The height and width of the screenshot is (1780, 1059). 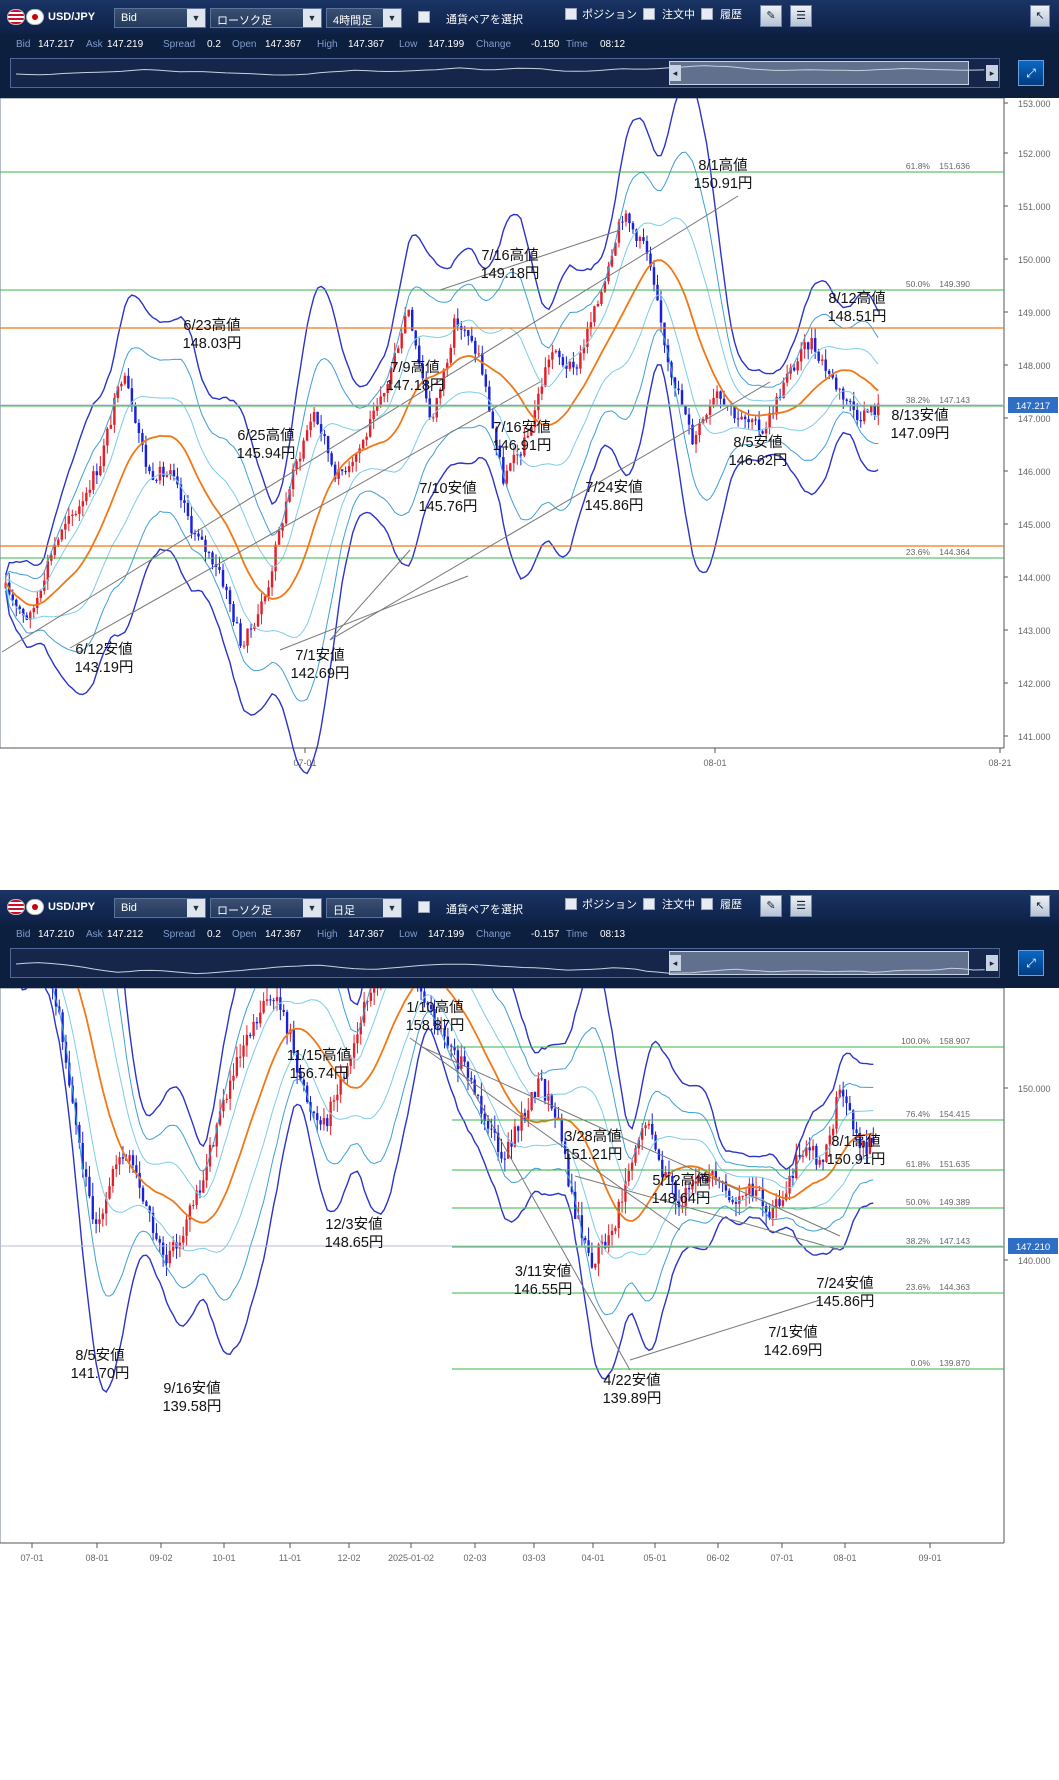 I want to click on x-tick-label: 08-21, so click(x=999, y=763).